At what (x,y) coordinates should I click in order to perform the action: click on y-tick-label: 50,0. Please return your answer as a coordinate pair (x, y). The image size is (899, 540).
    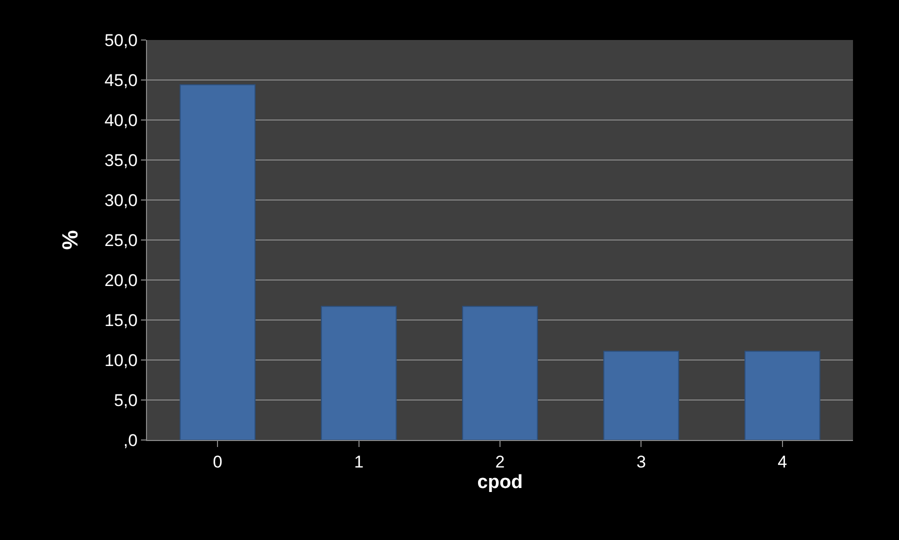
    Looking at the image, I should click on (121, 40).